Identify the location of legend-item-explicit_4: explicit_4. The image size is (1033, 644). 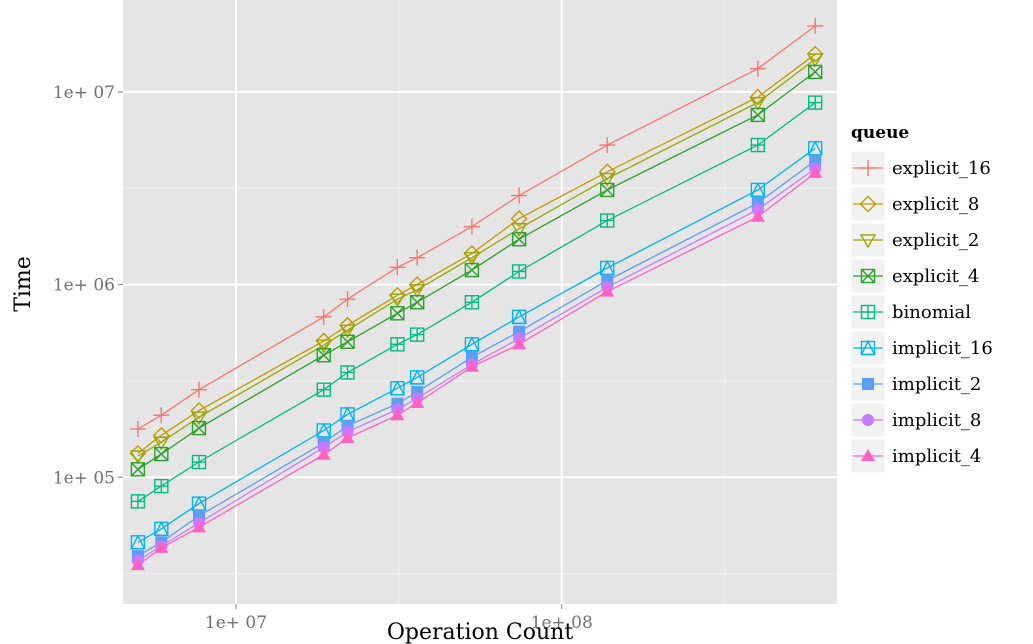
(914, 276).